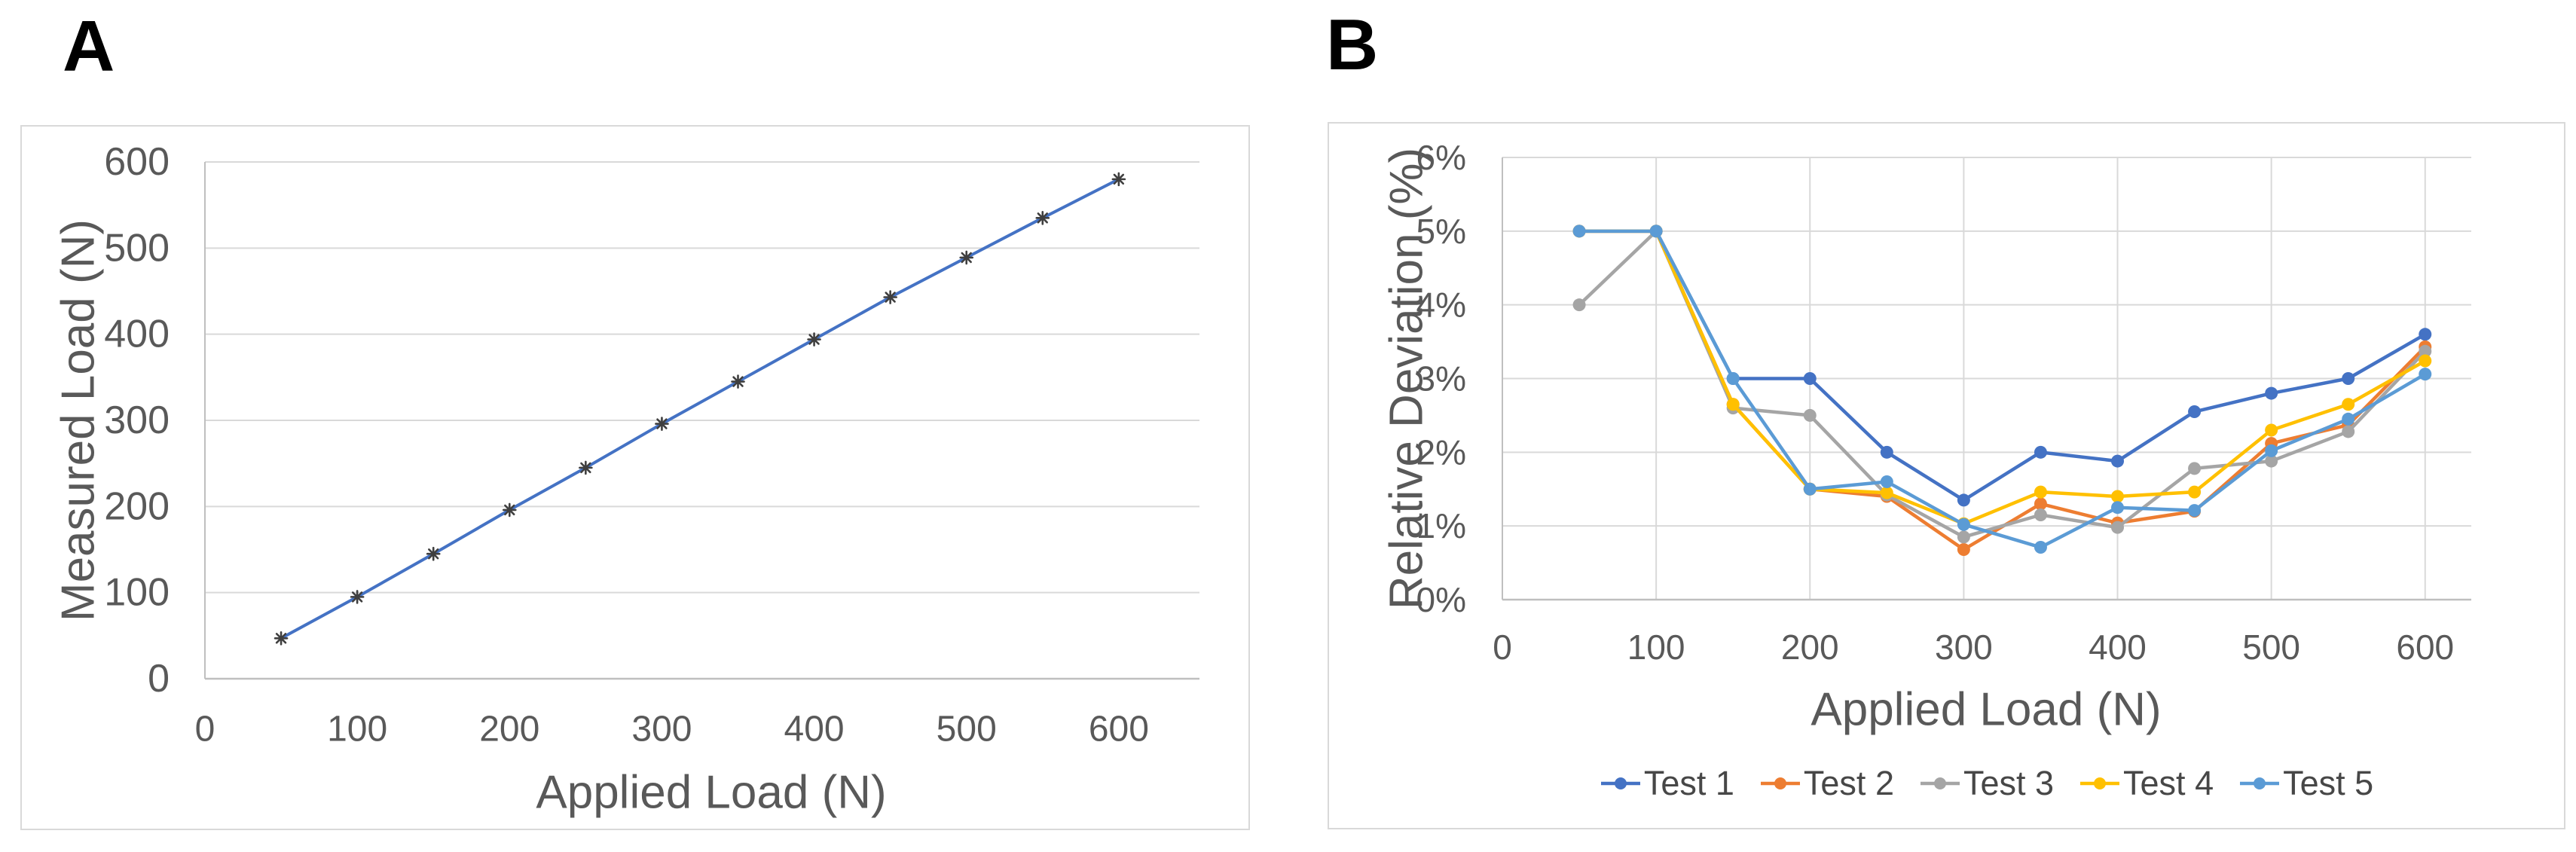 The image size is (2576, 852). What do you see at coordinates (89, 46) in the screenshot?
I see `panel-label-a: A` at bounding box center [89, 46].